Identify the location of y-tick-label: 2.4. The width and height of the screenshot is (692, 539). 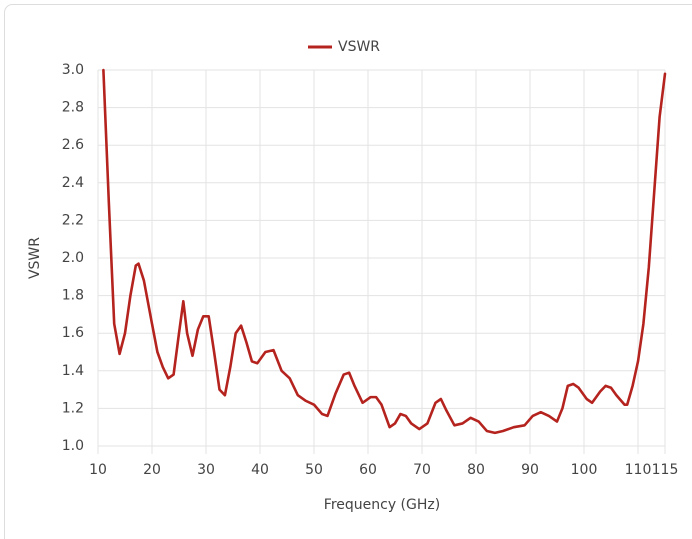
(73, 183).